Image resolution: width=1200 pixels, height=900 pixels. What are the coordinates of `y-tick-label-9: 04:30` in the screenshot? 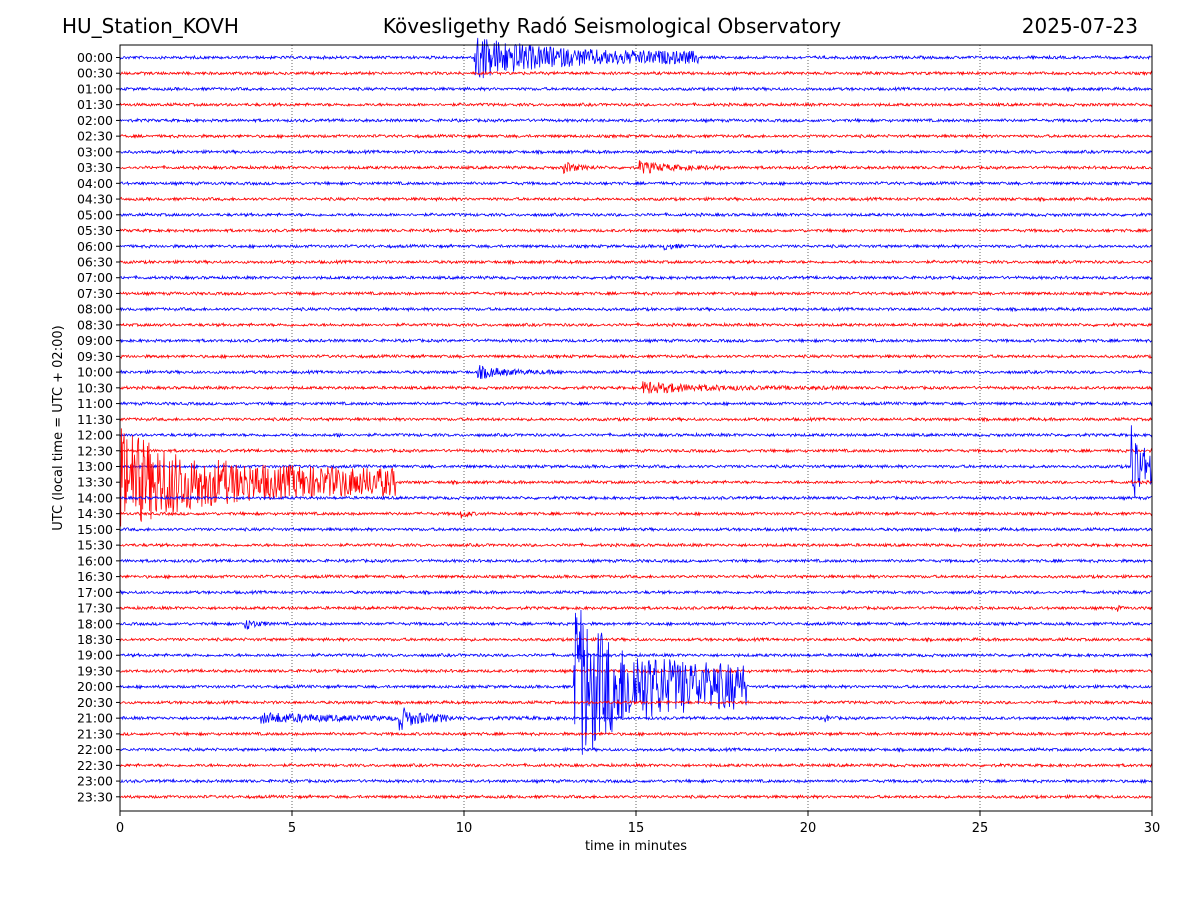 It's located at (95, 199).